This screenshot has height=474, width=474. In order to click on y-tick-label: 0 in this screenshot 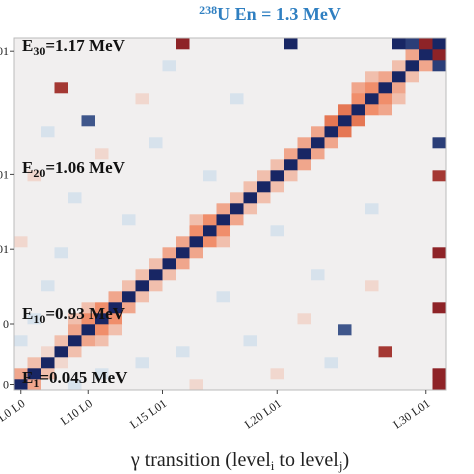, I will do `click(6, 324)`.